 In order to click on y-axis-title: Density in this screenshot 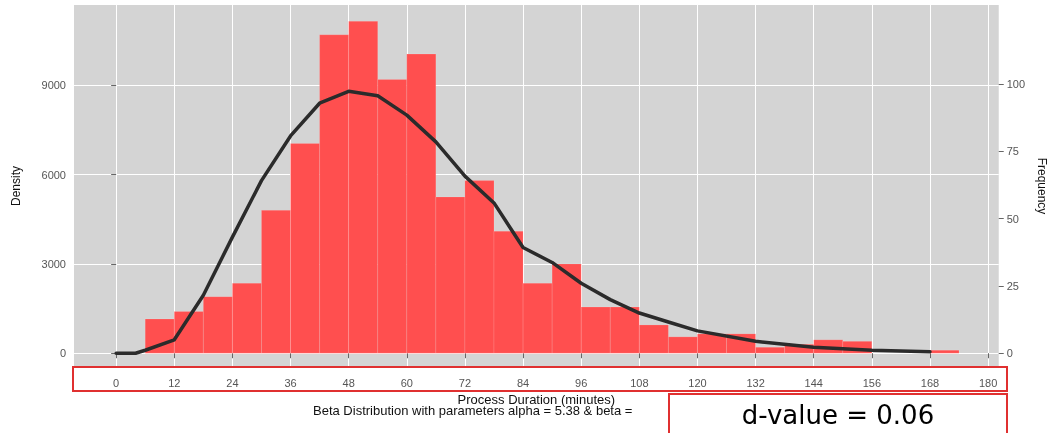, I will do `click(16, 186)`.